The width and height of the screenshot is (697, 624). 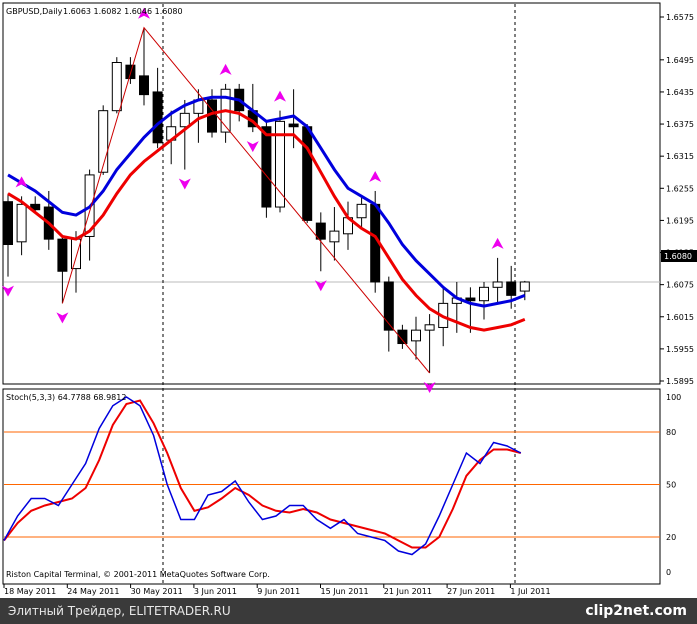 I want to click on date-label: 30 May 2011, so click(x=157, y=591).